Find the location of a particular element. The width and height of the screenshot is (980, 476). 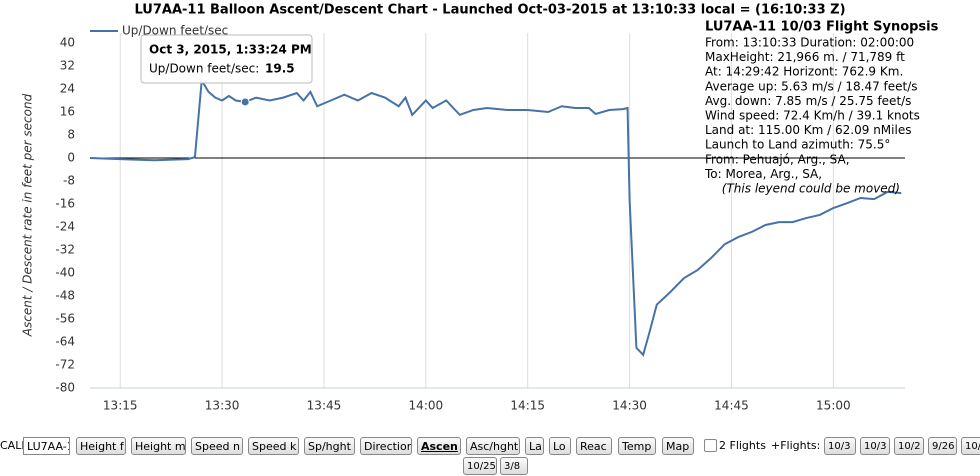

x-tick-label: 14:45 is located at coordinates (731, 406).